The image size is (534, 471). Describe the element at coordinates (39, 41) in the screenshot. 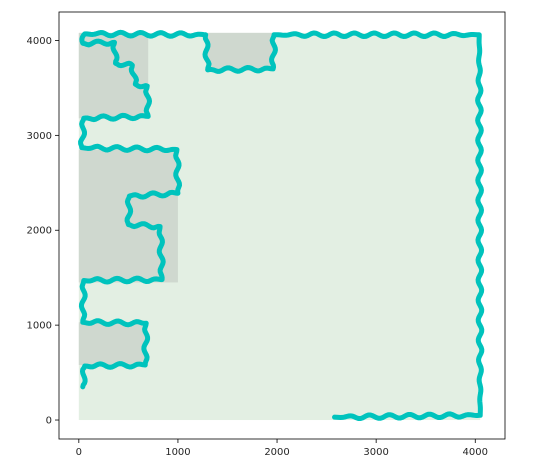

I see `y-tick-label: 4000` at that location.